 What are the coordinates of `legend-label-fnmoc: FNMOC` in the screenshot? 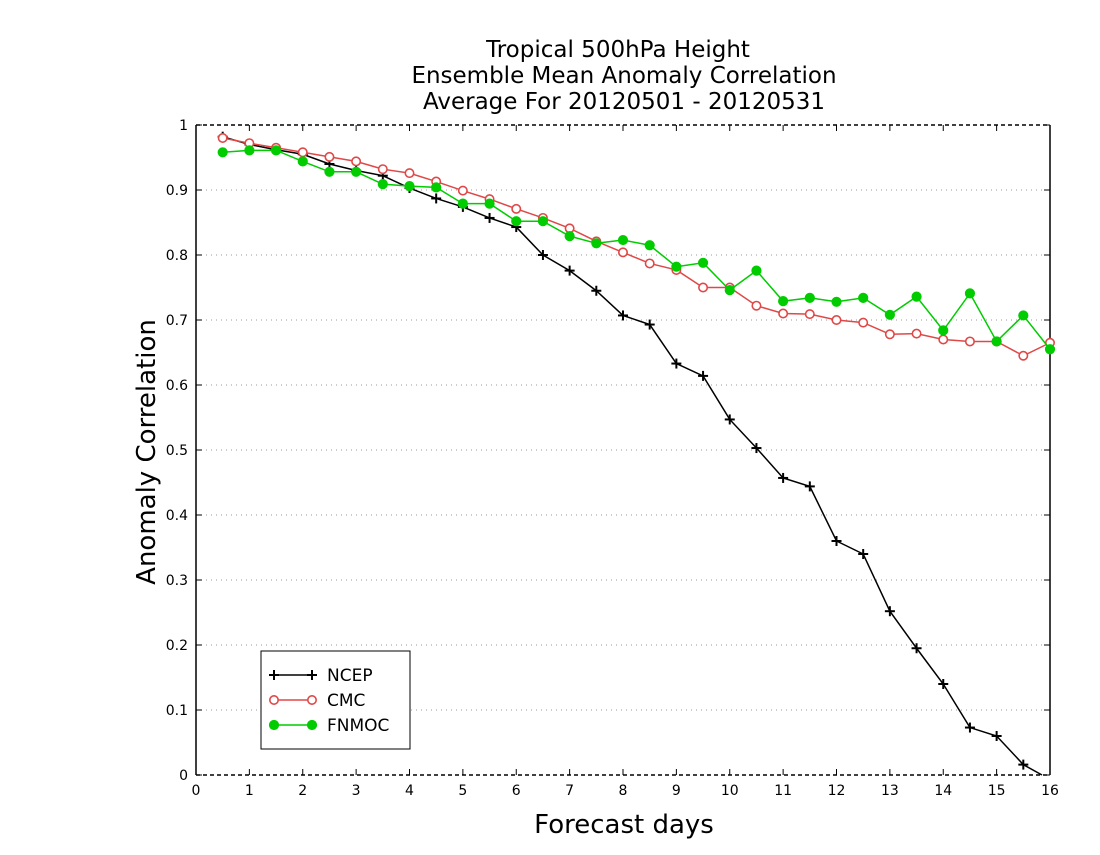 It's located at (358, 726).